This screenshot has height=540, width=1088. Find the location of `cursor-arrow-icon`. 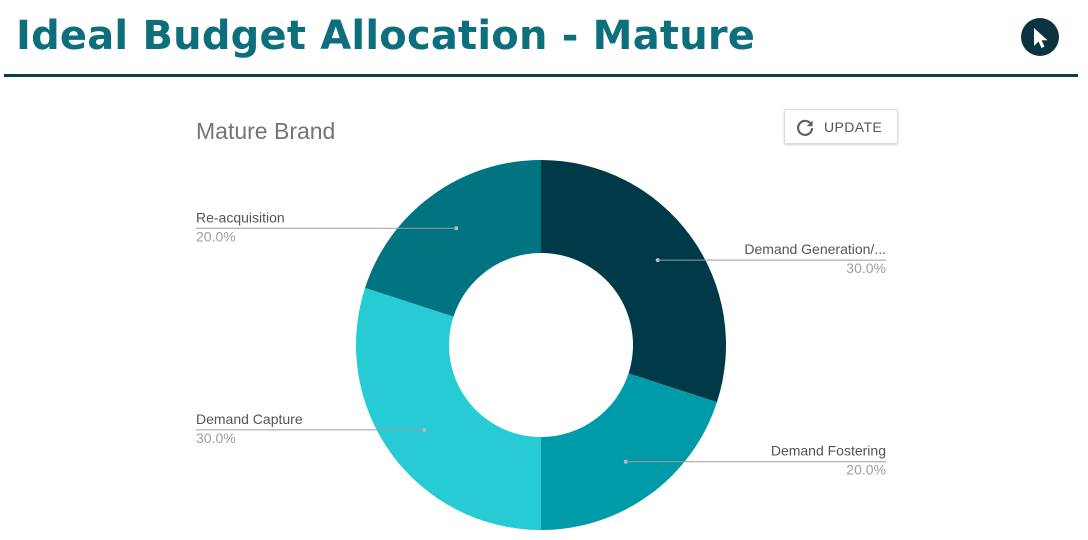

cursor-arrow-icon is located at coordinates (1040, 37).